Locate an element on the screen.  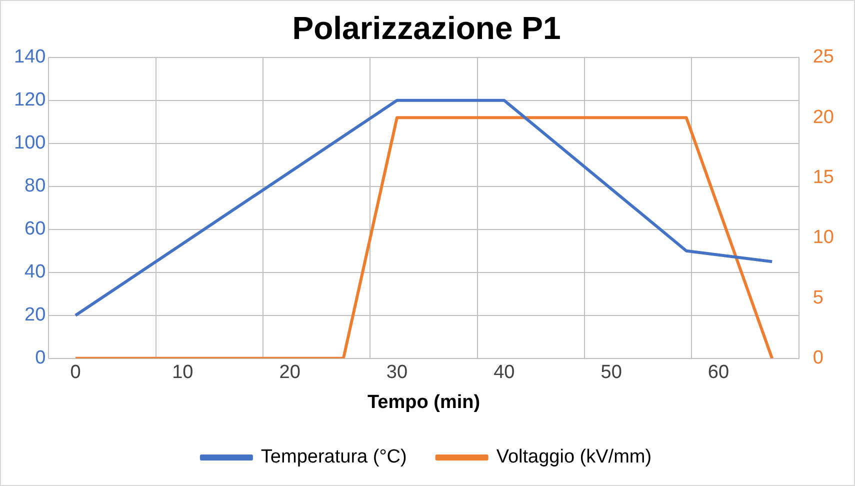
y2-tick-label: 20 is located at coordinates (823, 117).